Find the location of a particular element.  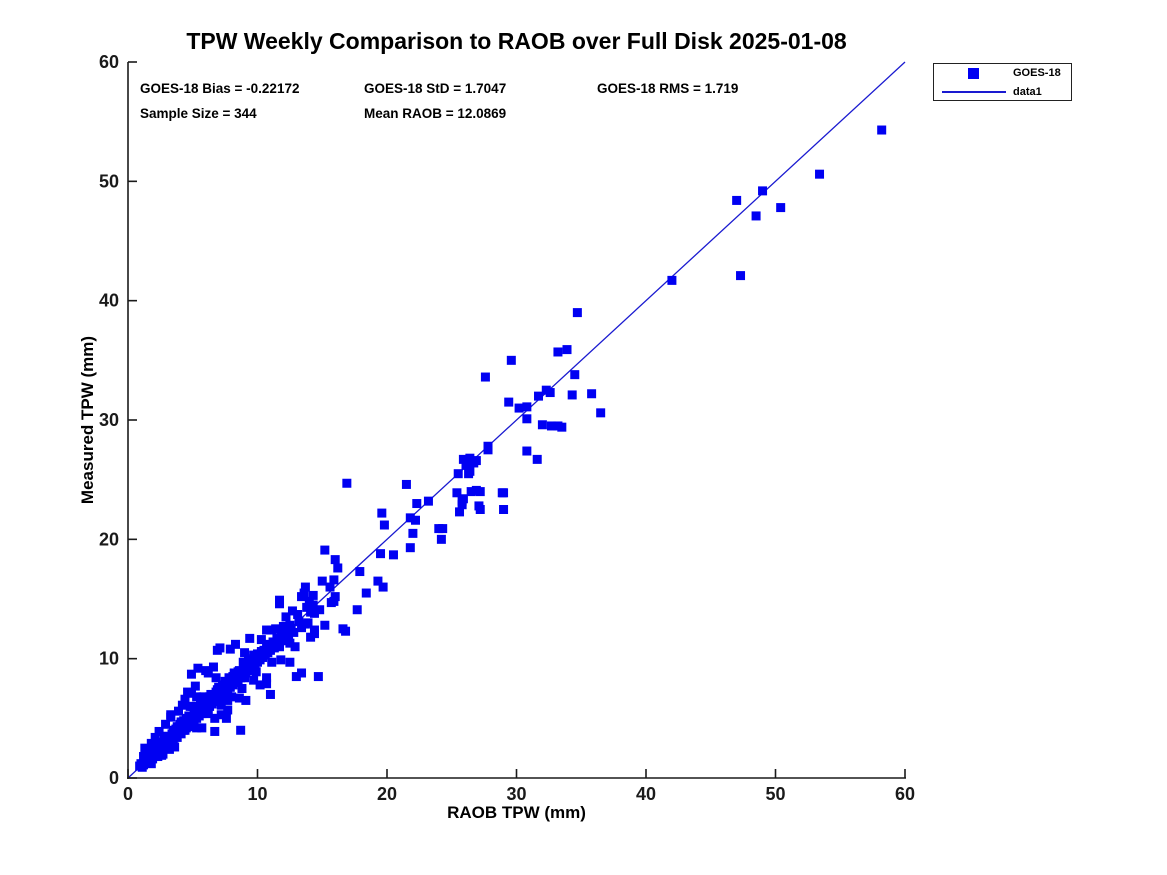

legend-row-goes18: GOES-18 is located at coordinates (1002, 73).